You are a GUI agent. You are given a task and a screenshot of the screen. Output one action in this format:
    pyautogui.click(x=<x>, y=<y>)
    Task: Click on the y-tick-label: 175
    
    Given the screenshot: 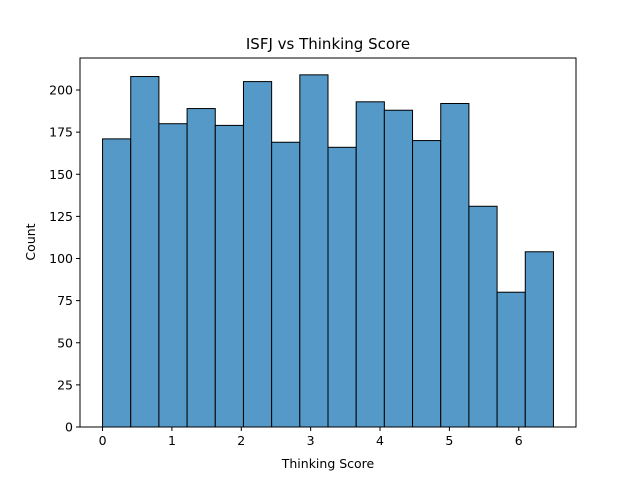 What is the action you would take?
    pyautogui.click(x=61, y=132)
    